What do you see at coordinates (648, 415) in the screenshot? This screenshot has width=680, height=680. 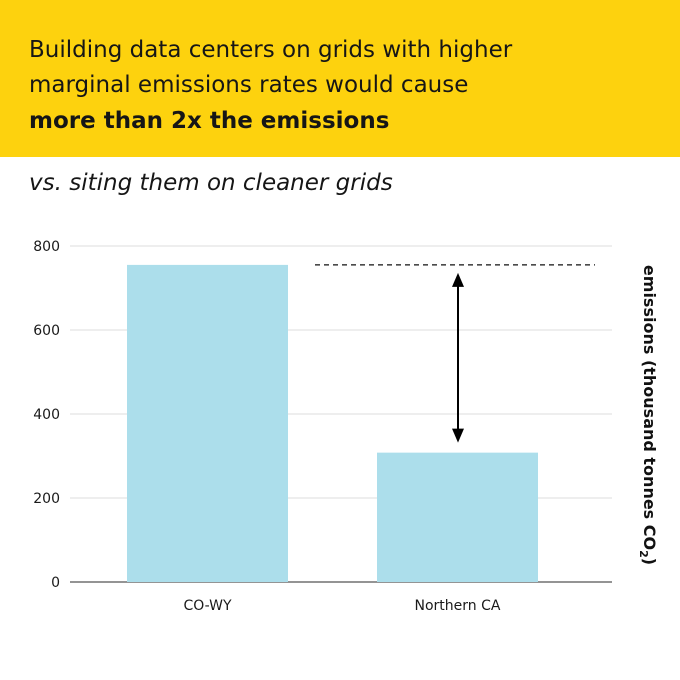 I see `y-axis-label: emissions (thousand tonnes CO2)` at bounding box center [648, 415].